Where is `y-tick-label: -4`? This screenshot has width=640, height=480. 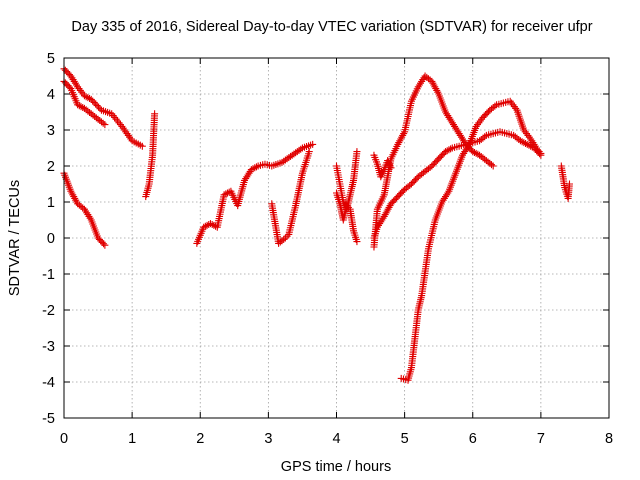 y-tick-label: -4 is located at coordinates (48, 383).